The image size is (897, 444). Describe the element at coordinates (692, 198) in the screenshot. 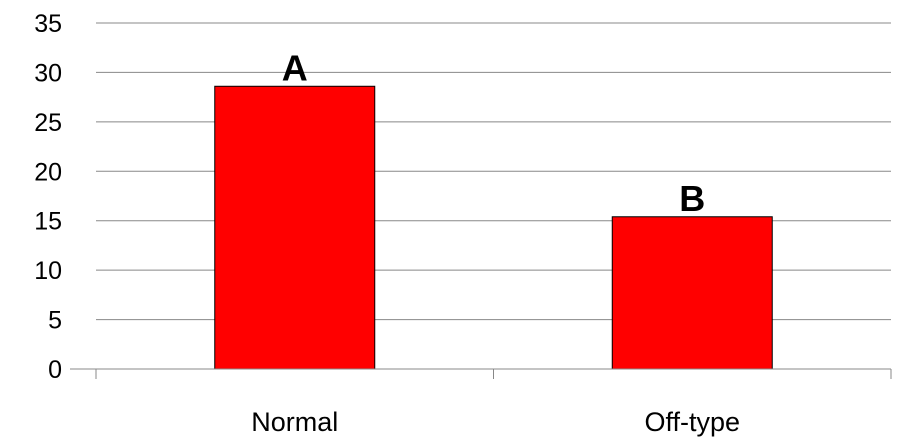

I see `bar-annotation-b: B` at that location.